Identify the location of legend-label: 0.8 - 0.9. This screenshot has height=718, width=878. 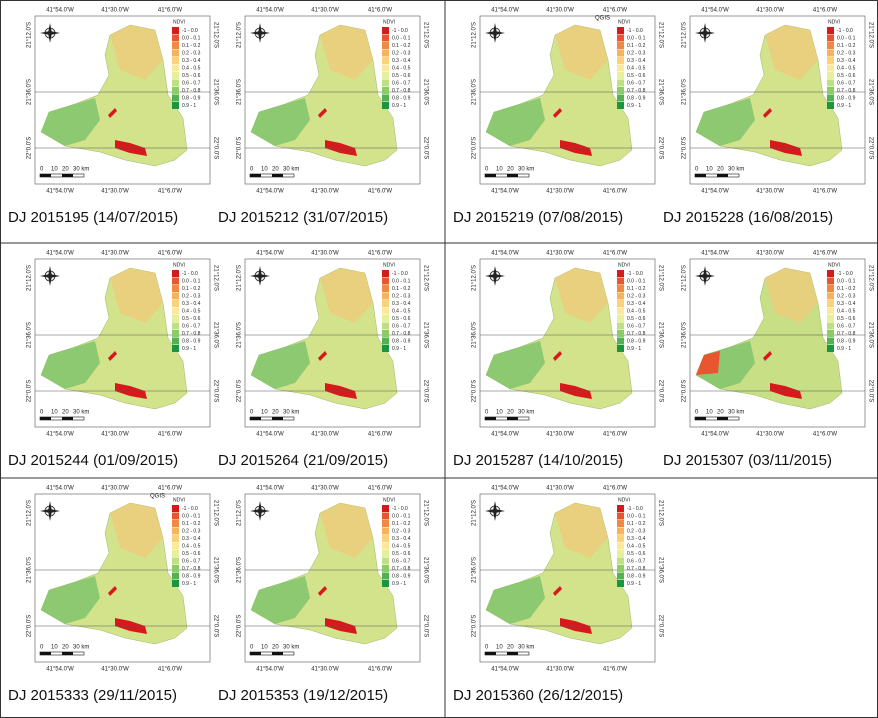
(636, 341).